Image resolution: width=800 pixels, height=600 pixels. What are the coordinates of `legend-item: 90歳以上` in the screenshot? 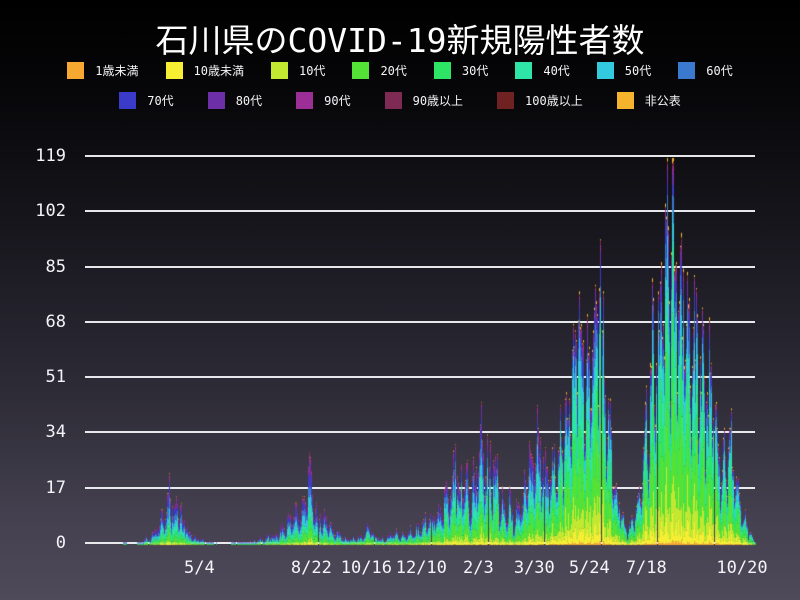 It's located at (424, 100).